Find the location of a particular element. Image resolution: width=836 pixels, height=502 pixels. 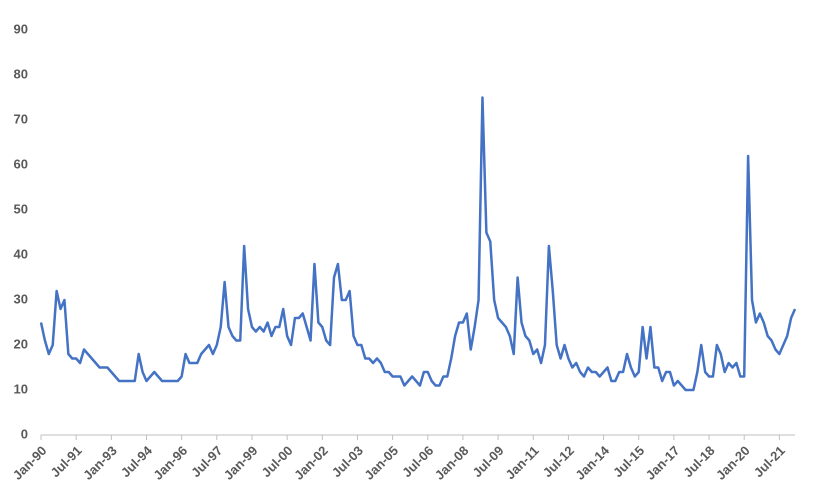

x-tick-label: Jul-03 is located at coordinates (347, 461).